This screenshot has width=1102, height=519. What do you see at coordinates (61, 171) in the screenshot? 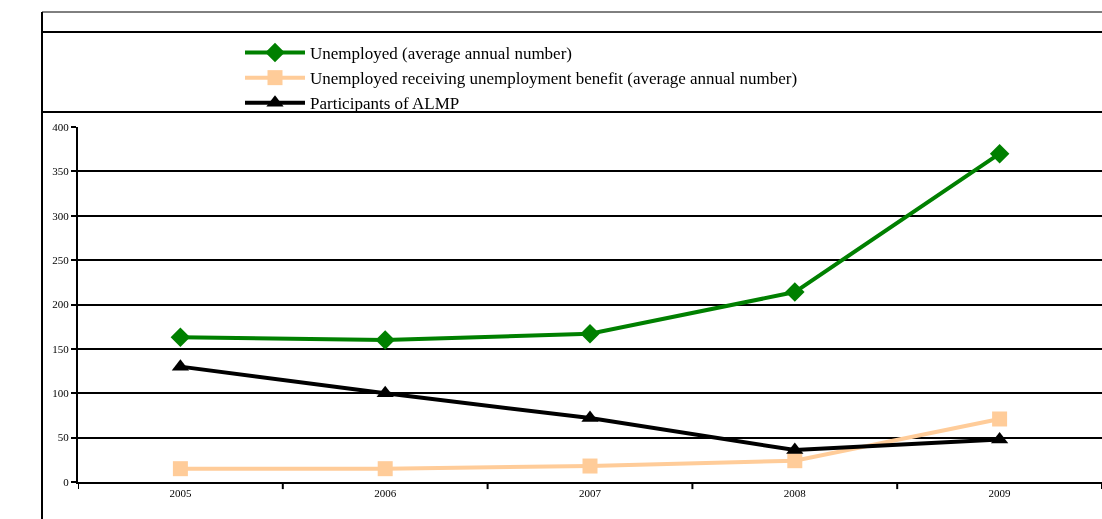
I see `y-tick-label: 350` at bounding box center [61, 171].